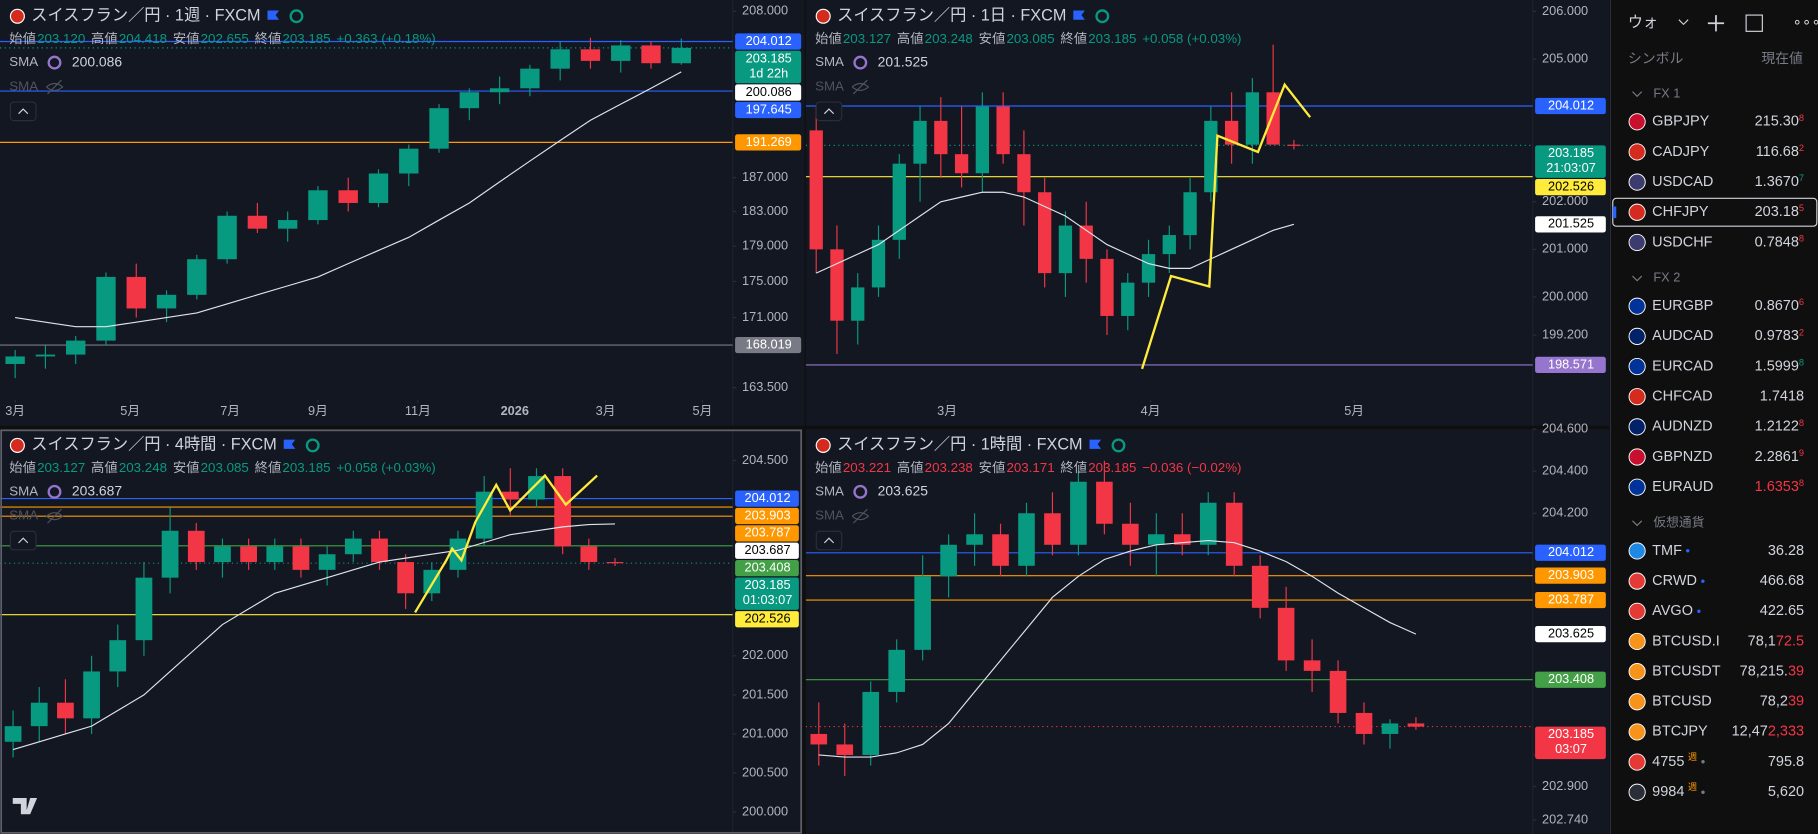 The image size is (1818, 834). What do you see at coordinates (1682, 427) in the screenshot?
I see `symbol: AUDNZD` at bounding box center [1682, 427].